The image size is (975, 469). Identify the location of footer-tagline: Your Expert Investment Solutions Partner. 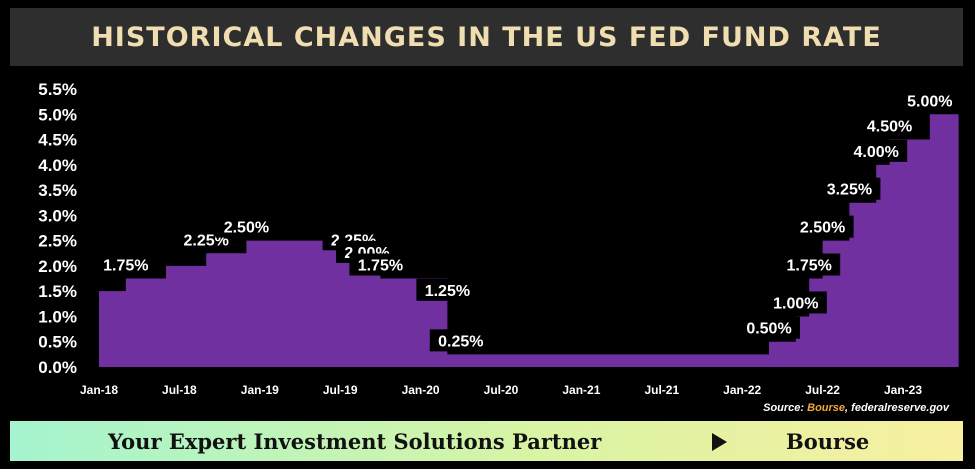
(355, 441).